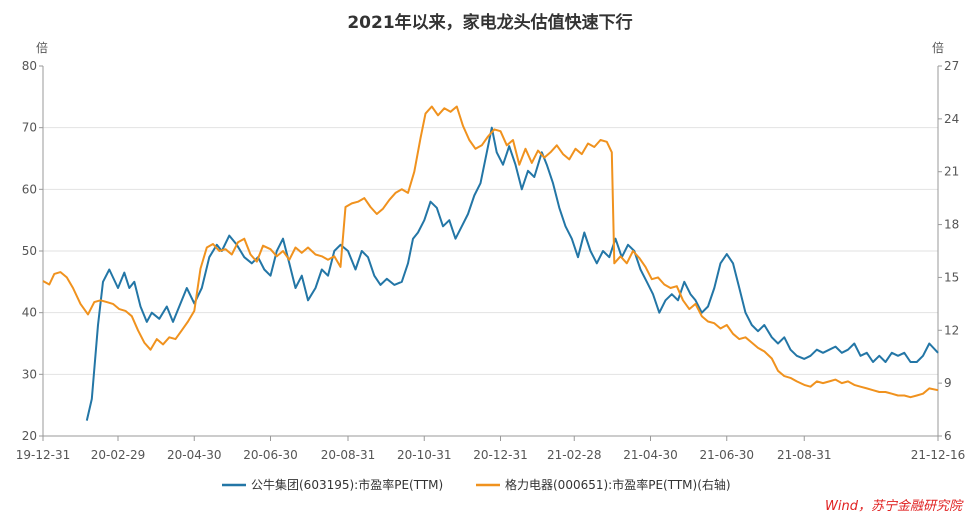 This screenshot has width=980, height=524. Describe the element at coordinates (804, 455) in the screenshot. I see `x-tick-label: 21-08-31` at that location.